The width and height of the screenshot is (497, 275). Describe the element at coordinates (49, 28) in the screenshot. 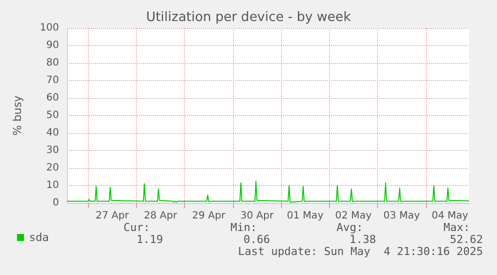

I see `y-tick-label: 100` at that location.